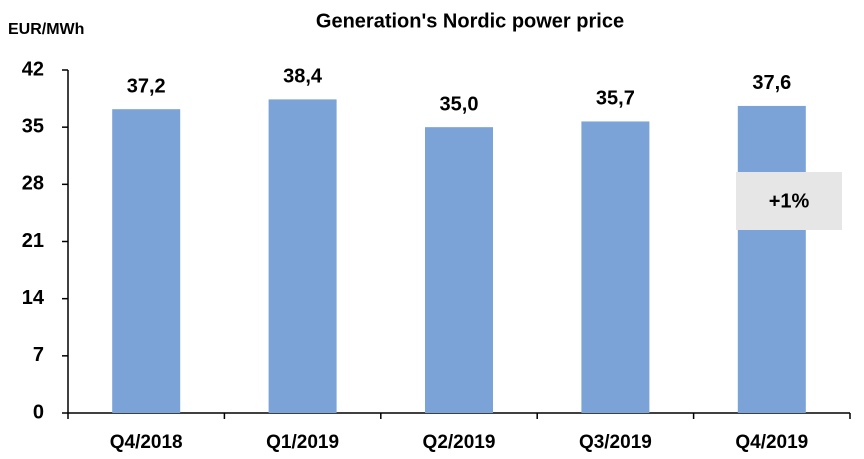 This screenshot has width=864, height=459. What do you see at coordinates (303, 77) in the screenshot?
I see `value-label: 38,4` at bounding box center [303, 77].